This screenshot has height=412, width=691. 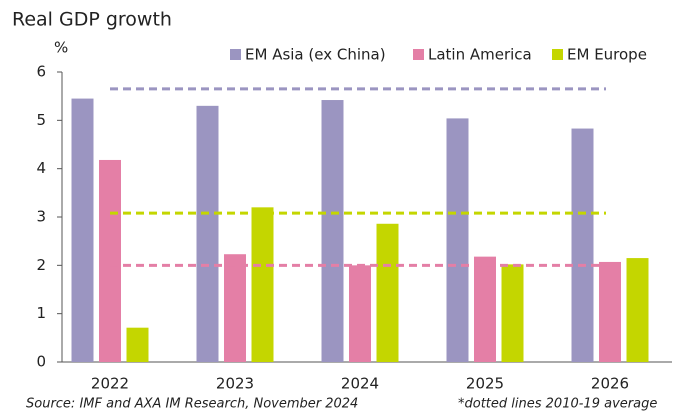 I want to click on x-tick-label: 2025, so click(x=485, y=384).